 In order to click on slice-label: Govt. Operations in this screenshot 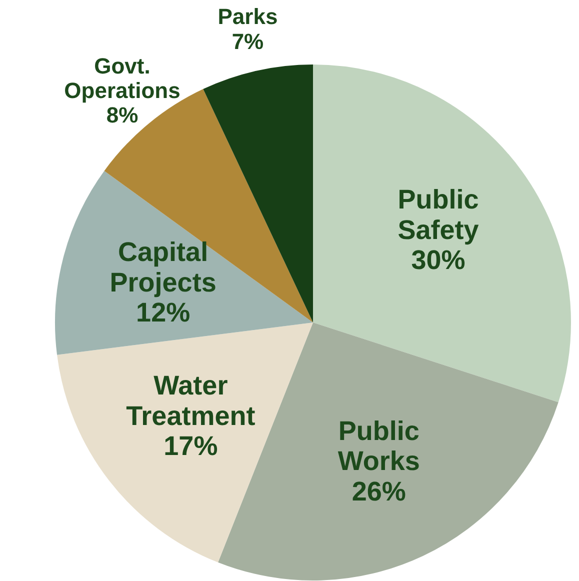, I will do `click(122, 78)`.